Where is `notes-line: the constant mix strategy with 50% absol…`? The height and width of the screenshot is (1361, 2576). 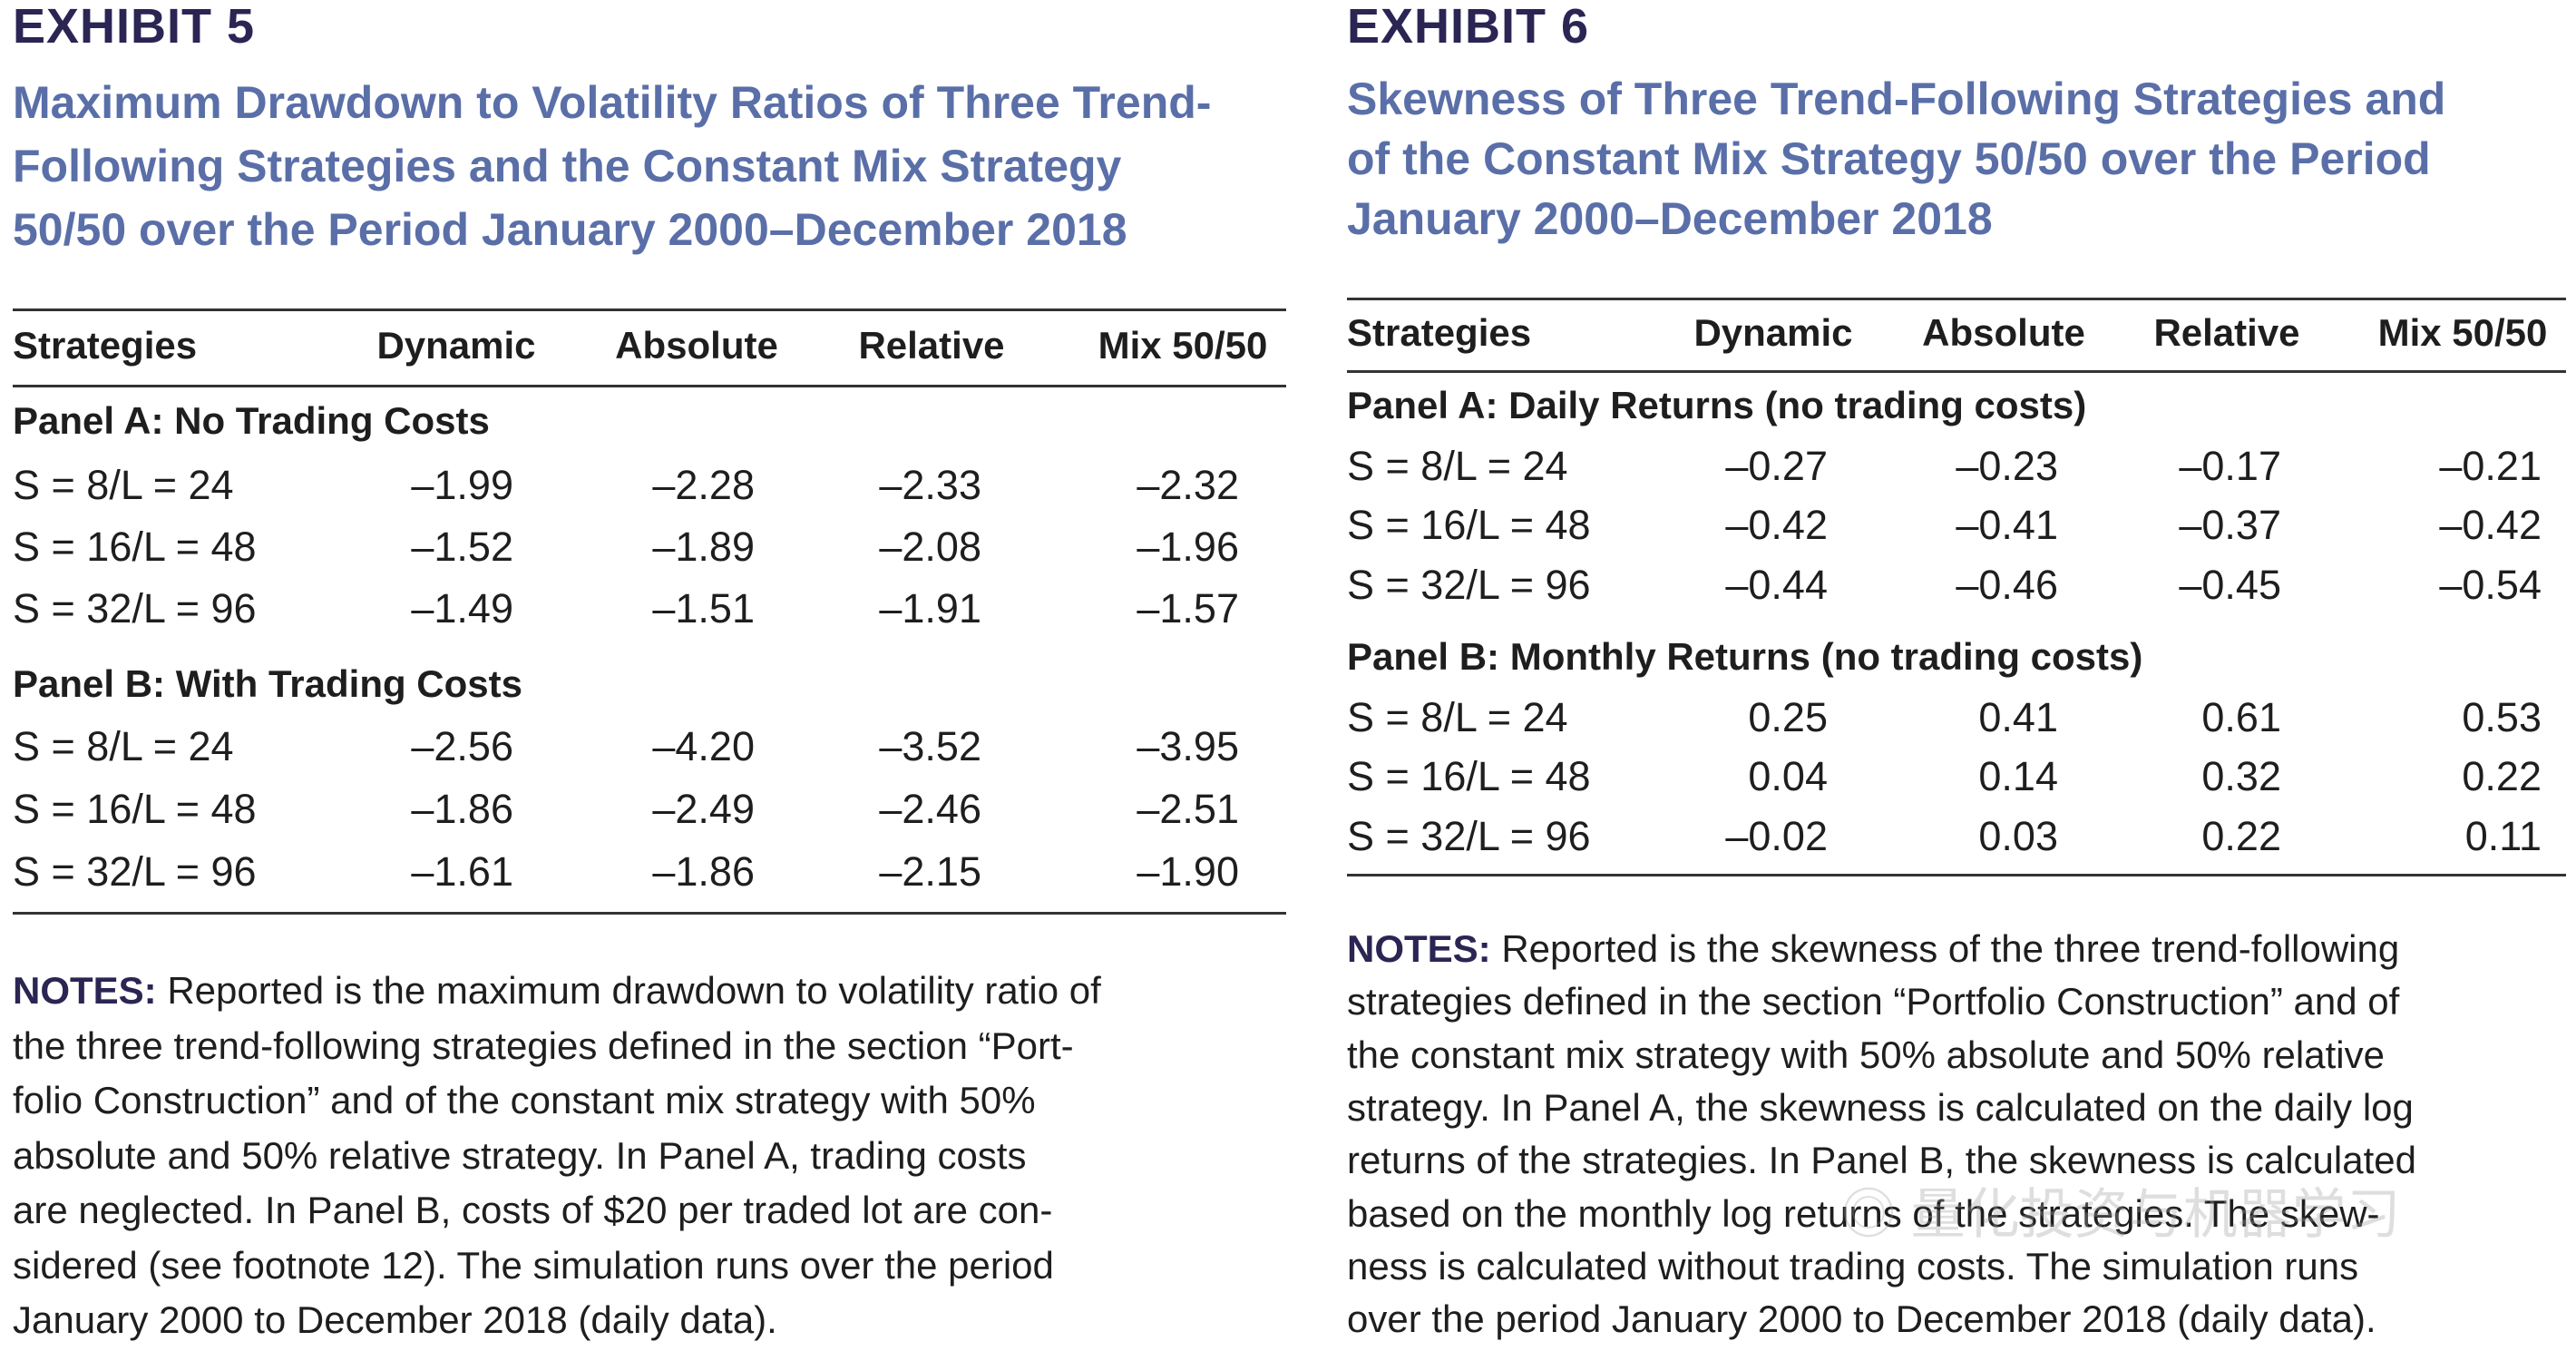
notes-line: the constant mix strategy with 50% absol… is located at coordinates (1866, 1055).